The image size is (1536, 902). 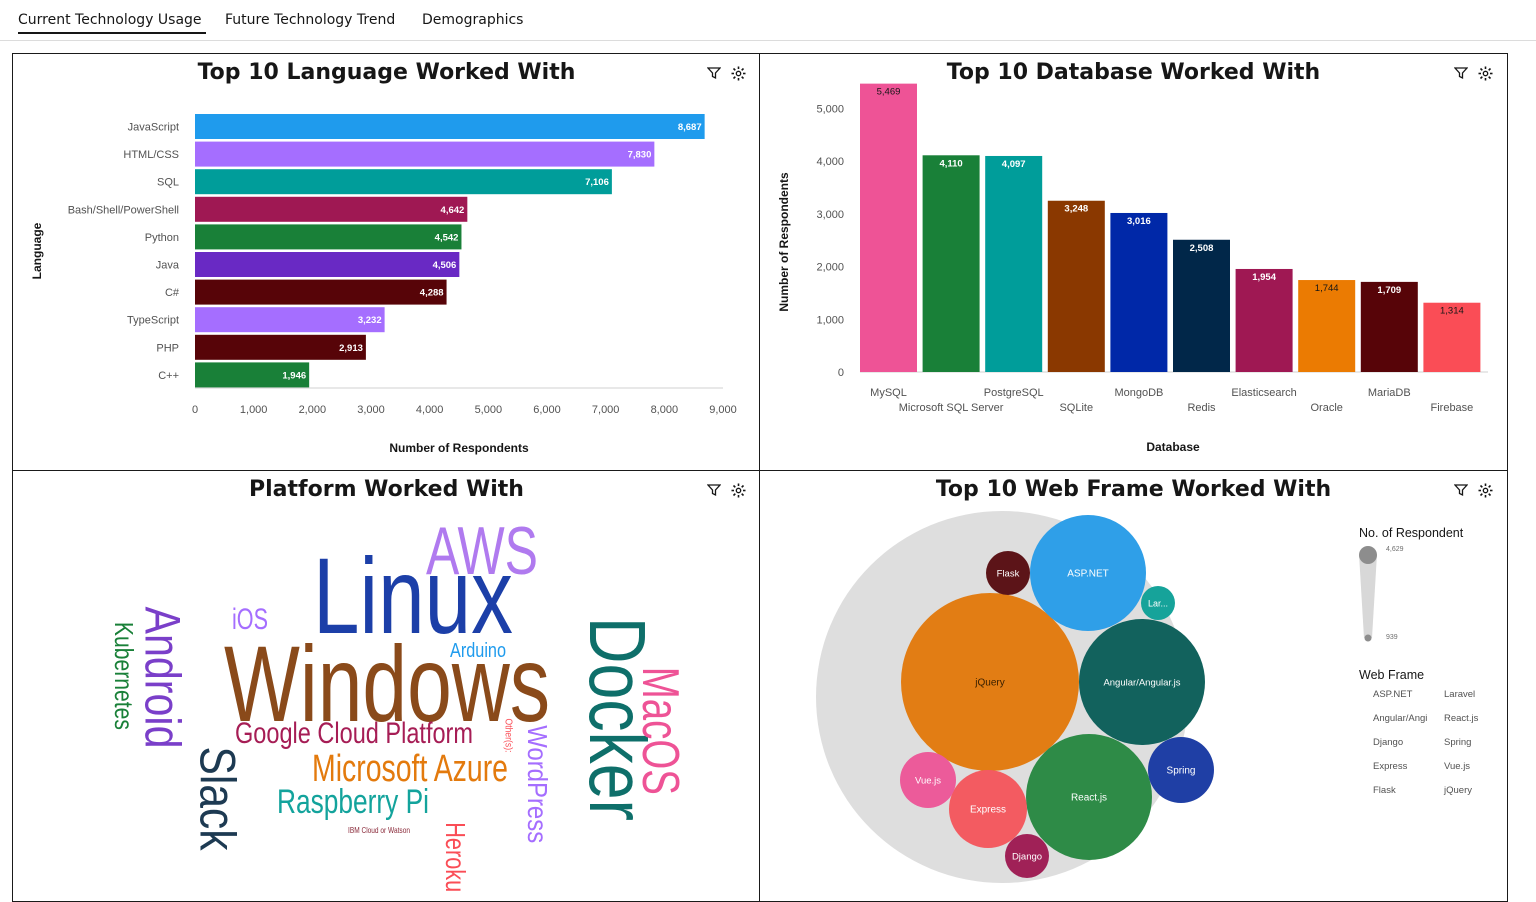 I want to click on tab-current-technology-usage: Current Technology Usage, so click(x=112, y=23).